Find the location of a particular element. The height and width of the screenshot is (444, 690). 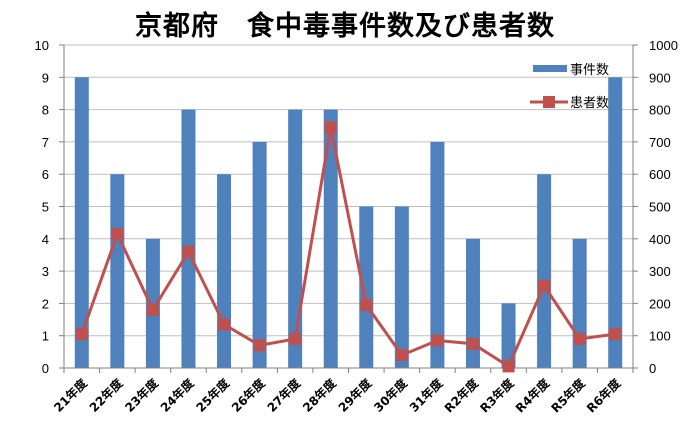

x-tick-label: 23年度 is located at coordinates (142, 395).